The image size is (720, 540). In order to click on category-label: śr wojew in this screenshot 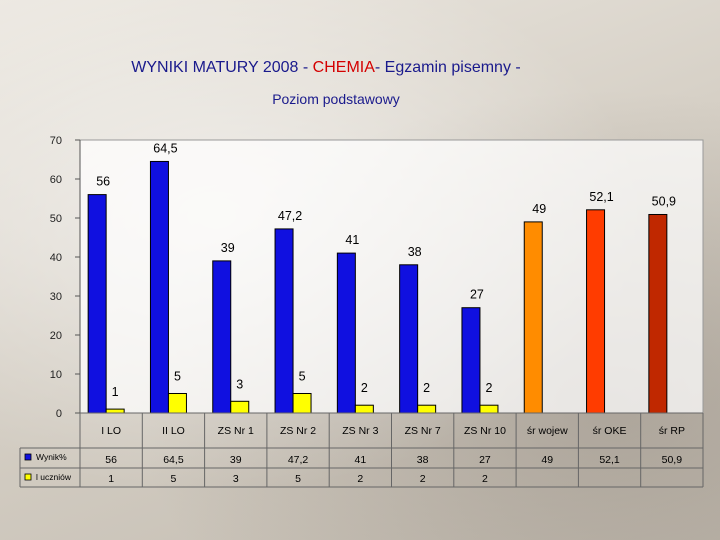, I will do `click(547, 431)`.